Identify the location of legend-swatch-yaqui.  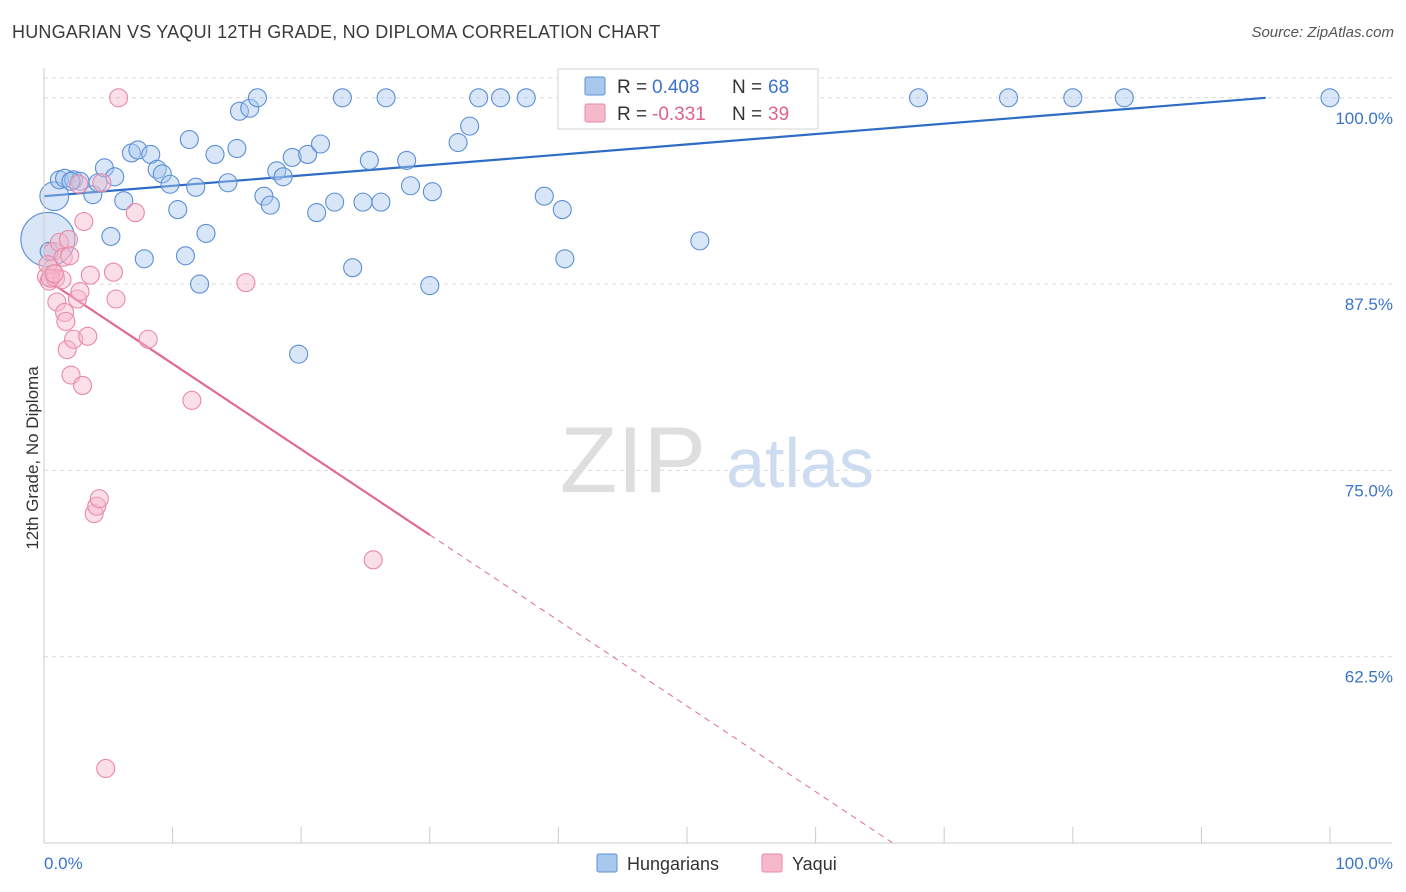
(595, 113).